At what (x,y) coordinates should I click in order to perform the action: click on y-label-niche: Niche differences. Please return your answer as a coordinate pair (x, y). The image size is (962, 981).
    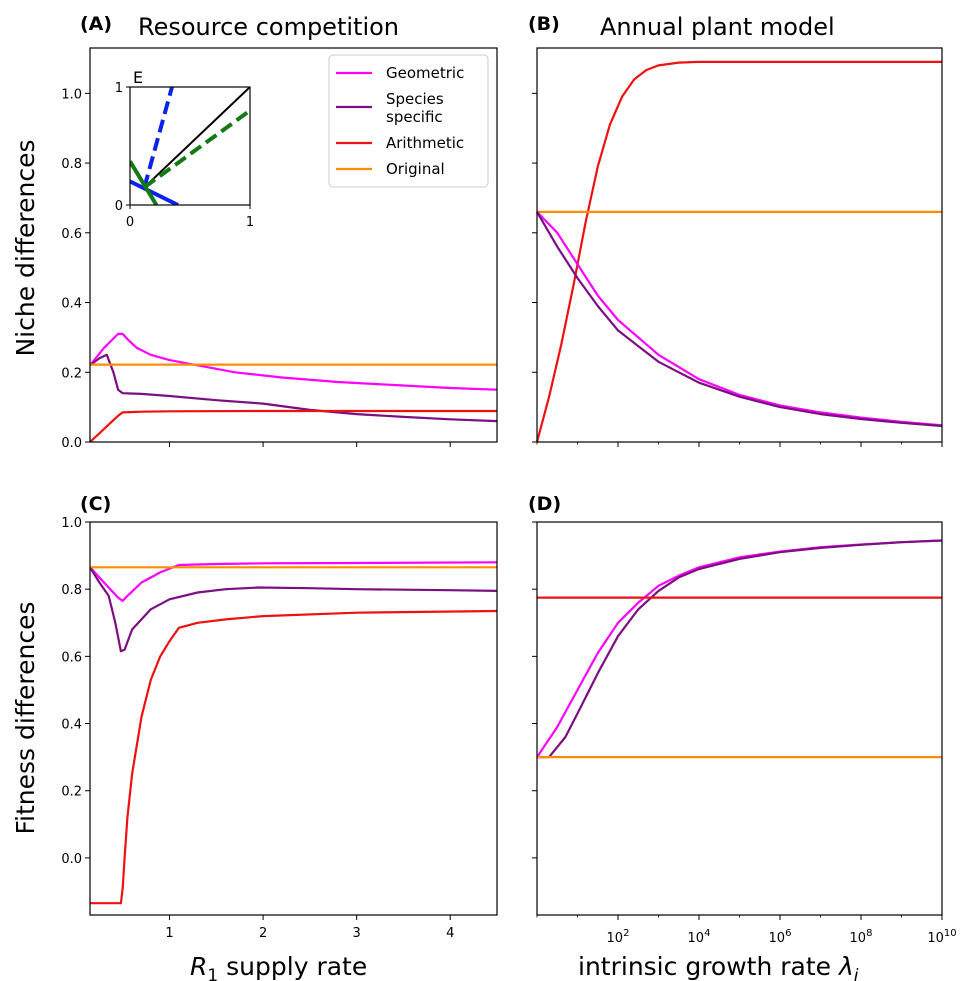
    Looking at the image, I should click on (25, 247).